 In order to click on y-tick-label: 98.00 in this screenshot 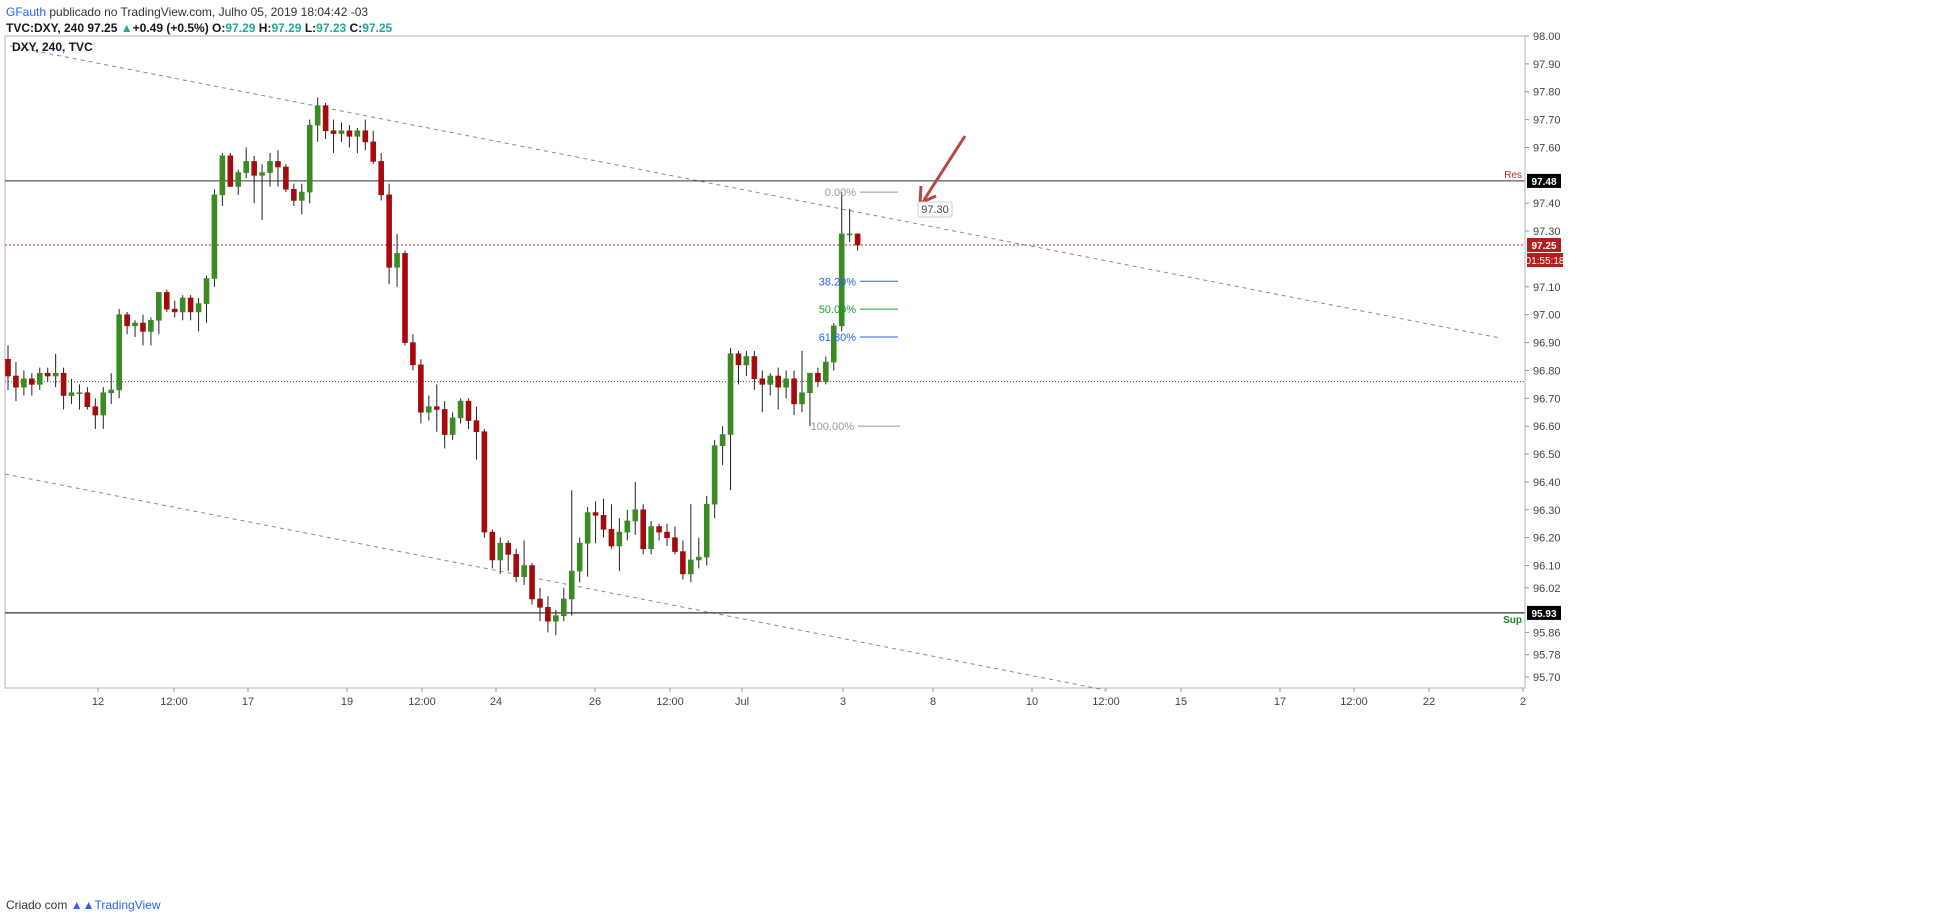, I will do `click(1547, 37)`.